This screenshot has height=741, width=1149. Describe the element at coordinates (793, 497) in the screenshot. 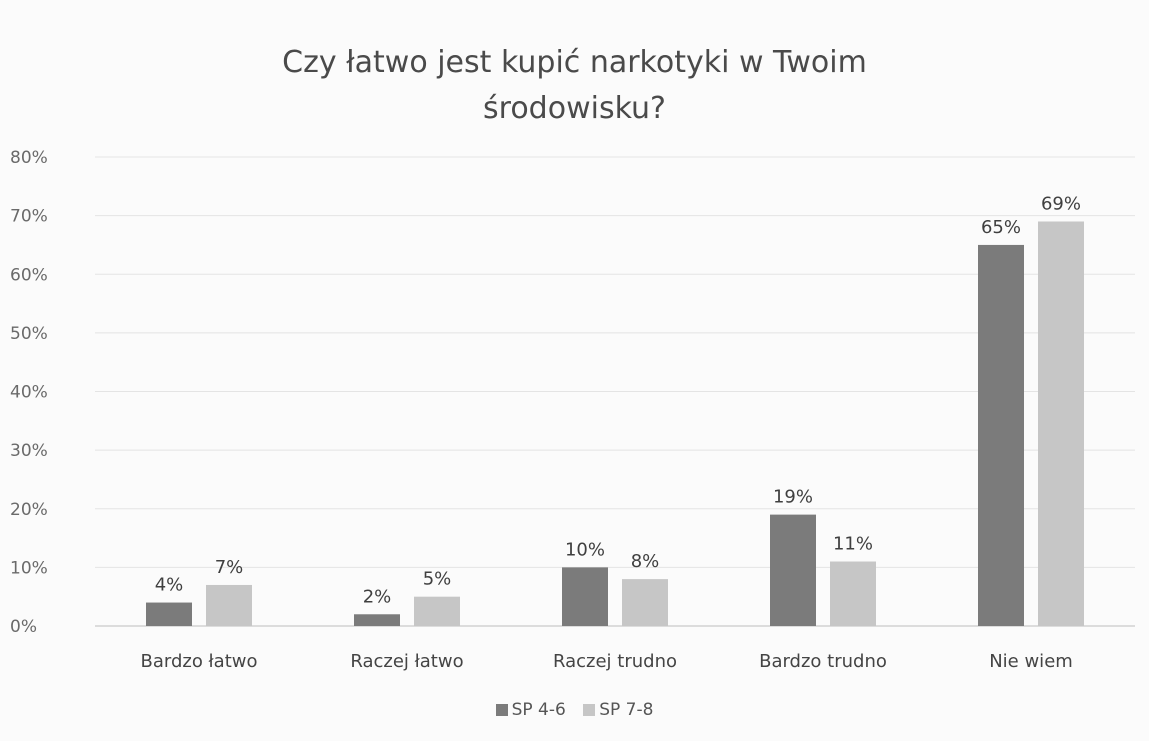

I see `data-label: 19%` at that location.